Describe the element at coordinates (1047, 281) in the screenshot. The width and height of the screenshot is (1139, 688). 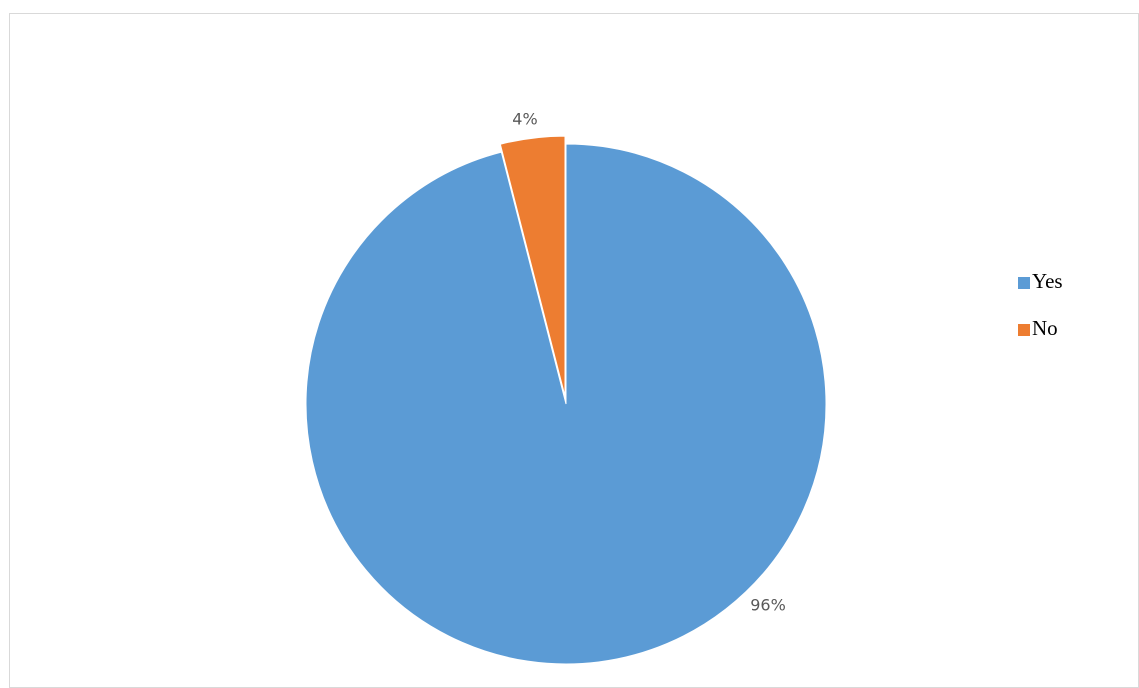
I see `legend-label: Yes` at that location.